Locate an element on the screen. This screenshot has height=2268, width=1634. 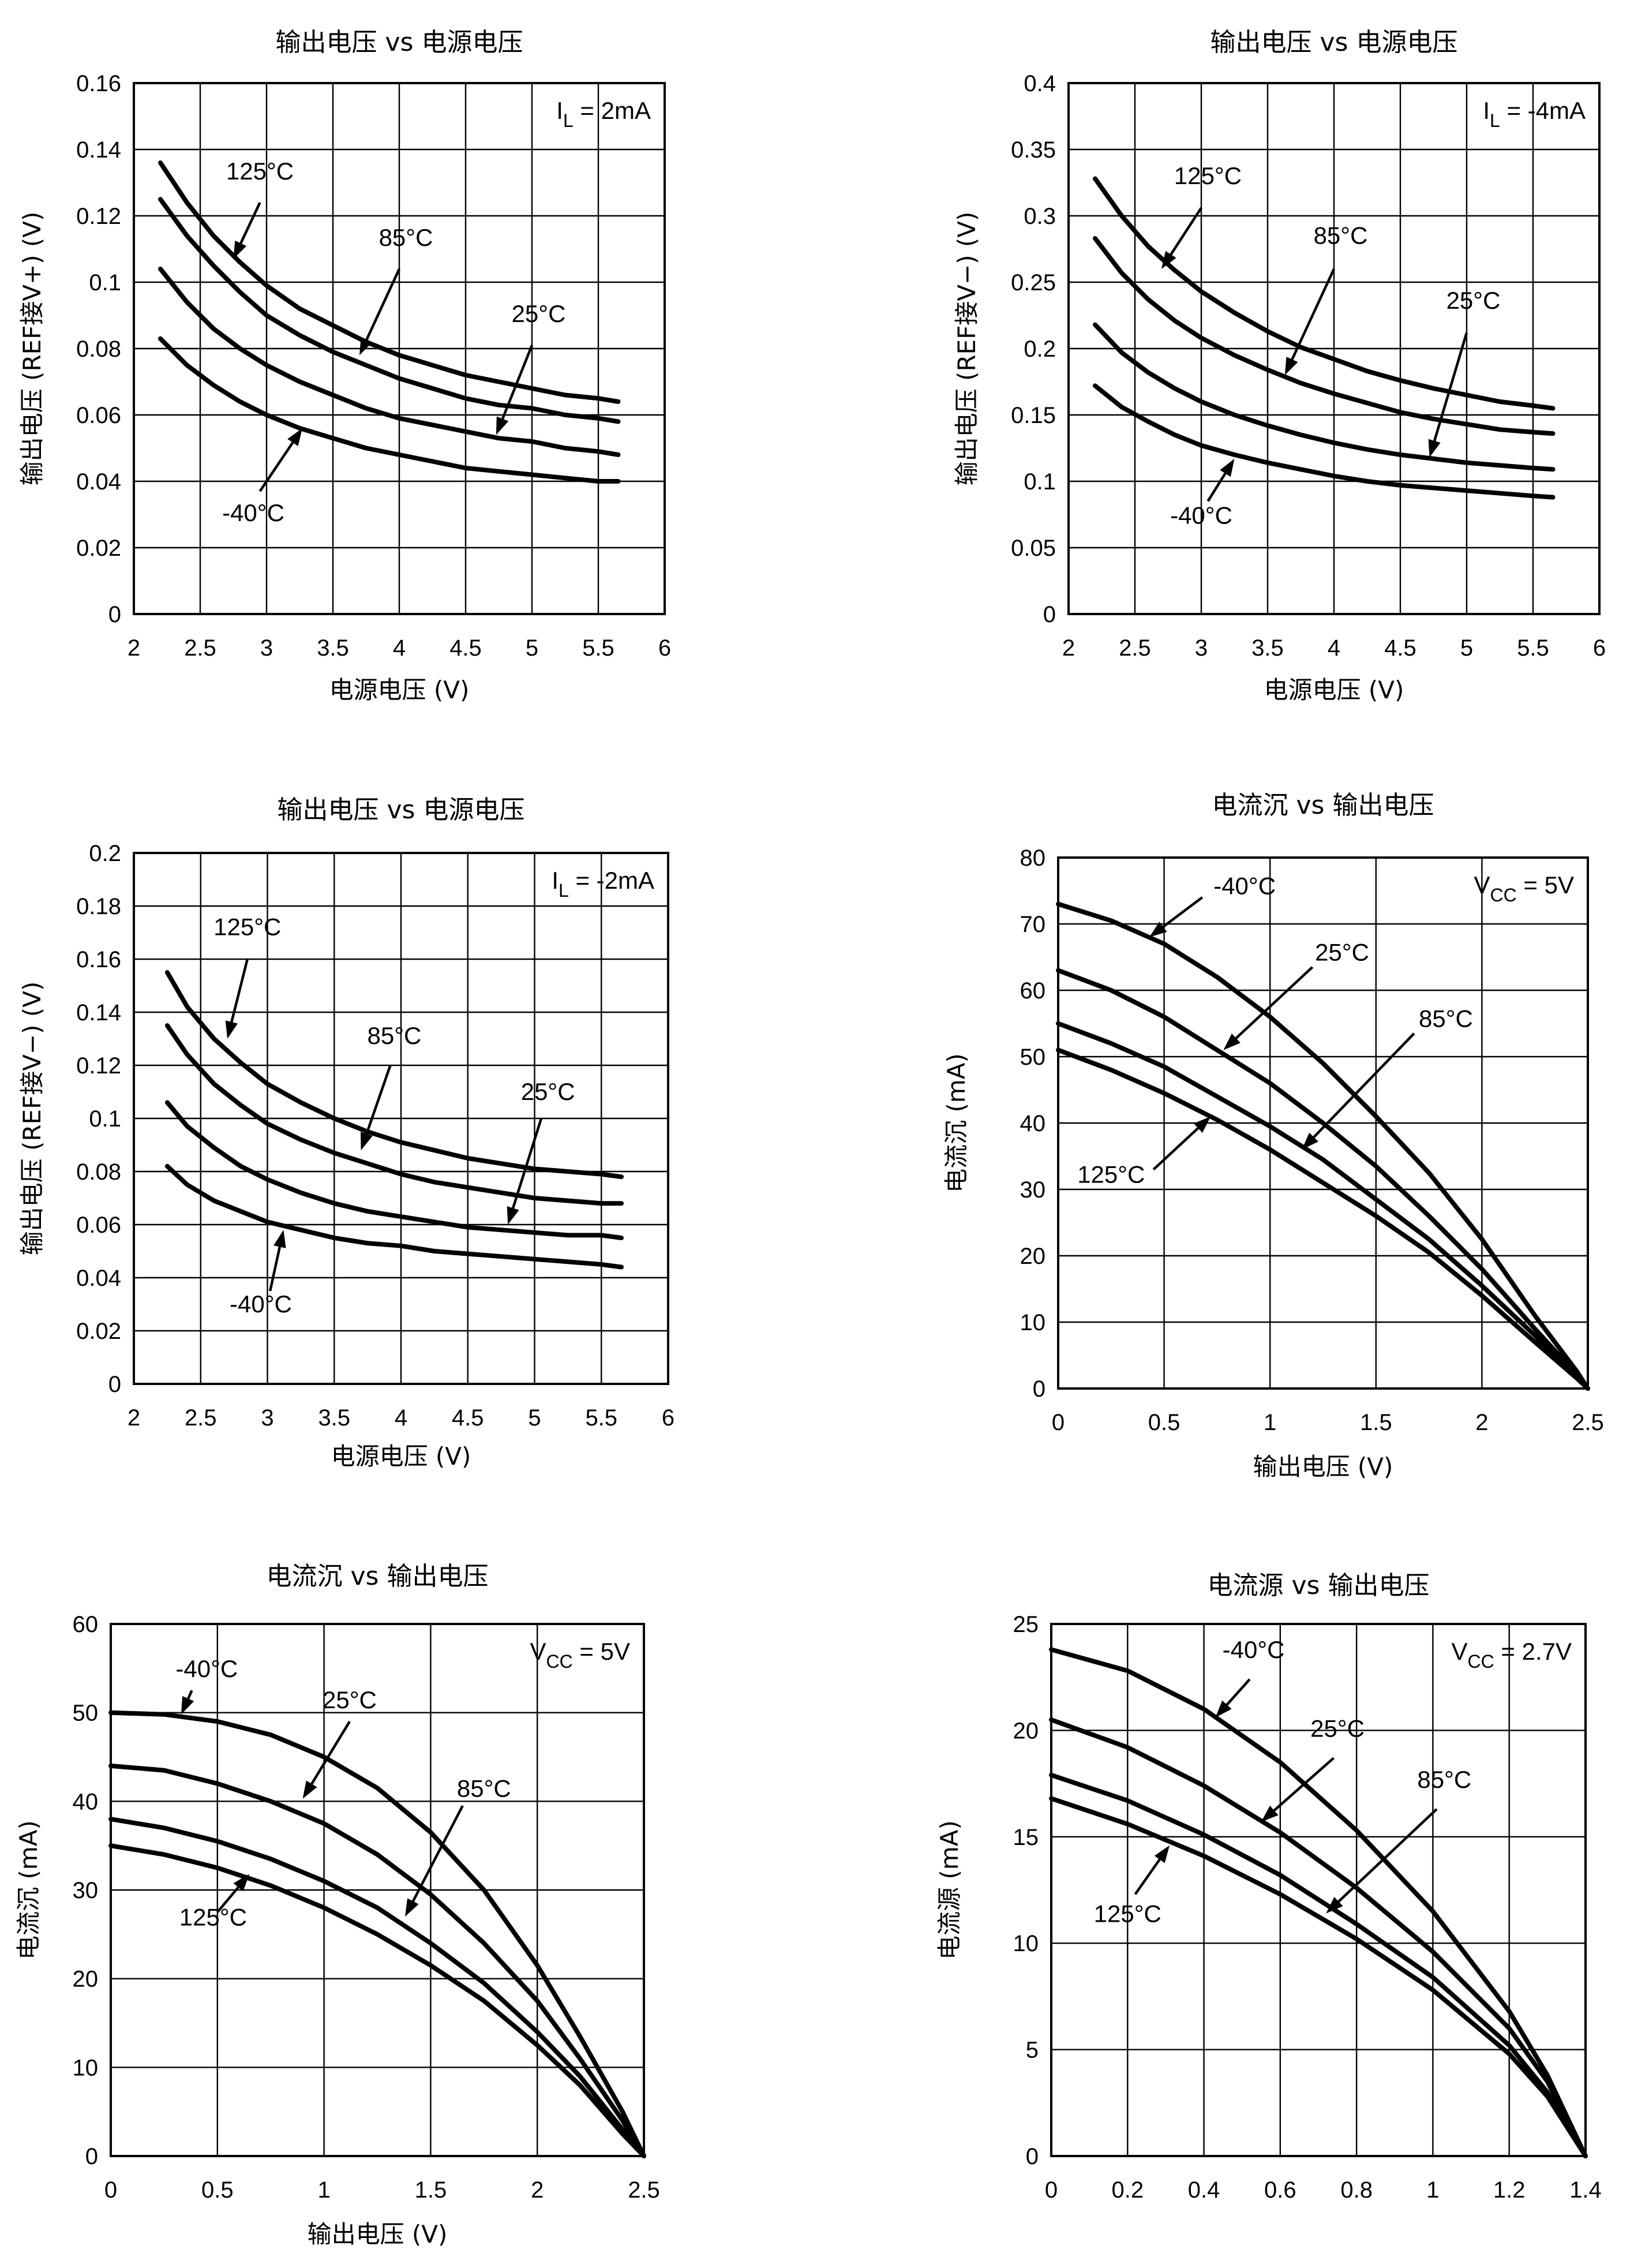
y-tick-label: 0.2 is located at coordinates (105, 854).